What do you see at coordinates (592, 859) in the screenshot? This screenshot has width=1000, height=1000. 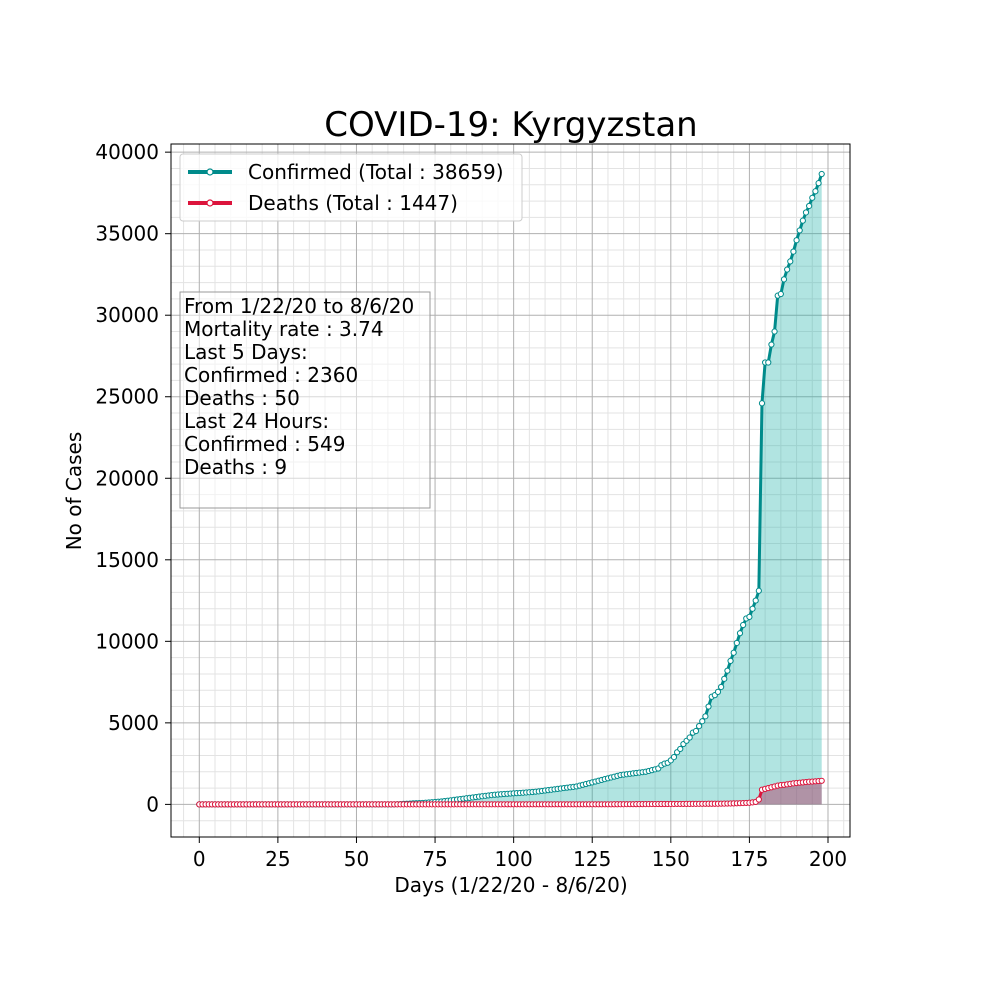 I see `x-tick-label: 125` at bounding box center [592, 859].